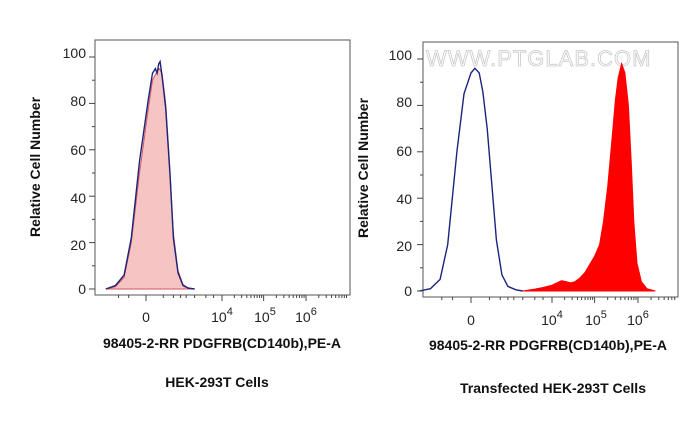 This screenshot has width=699, height=430. What do you see at coordinates (420, 175) in the screenshot?
I see `right-y-axis` at bounding box center [420, 175].